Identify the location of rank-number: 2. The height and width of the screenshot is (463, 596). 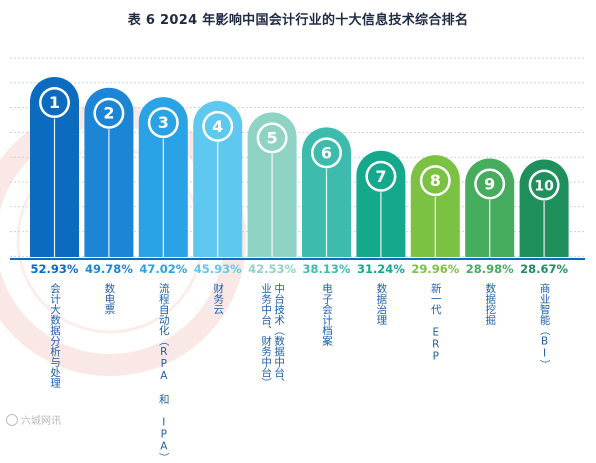
(108, 113).